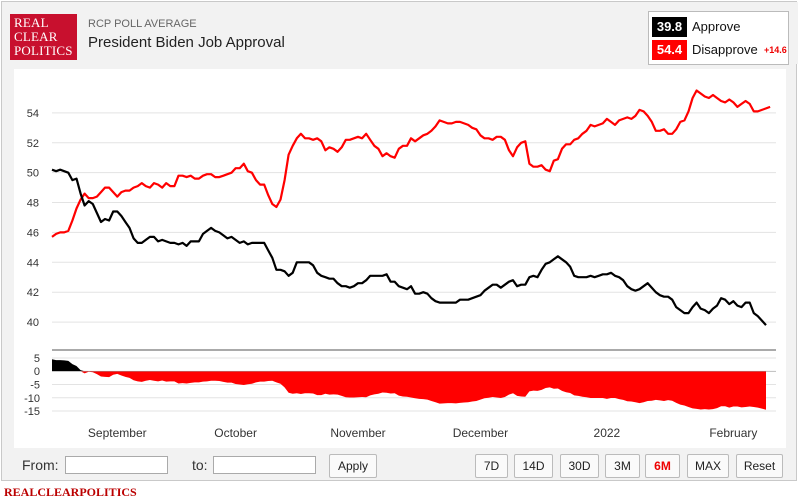 This screenshot has height=501, width=800. I want to click on disapprove-label: Disapprove, so click(725, 49).